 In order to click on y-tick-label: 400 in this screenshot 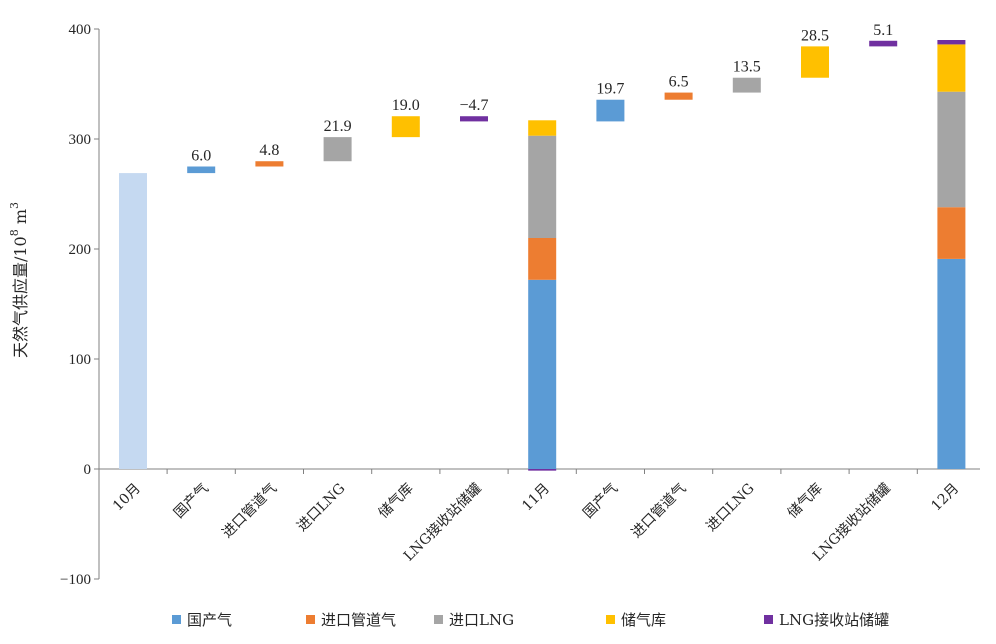, I will do `click(80, 30)`.